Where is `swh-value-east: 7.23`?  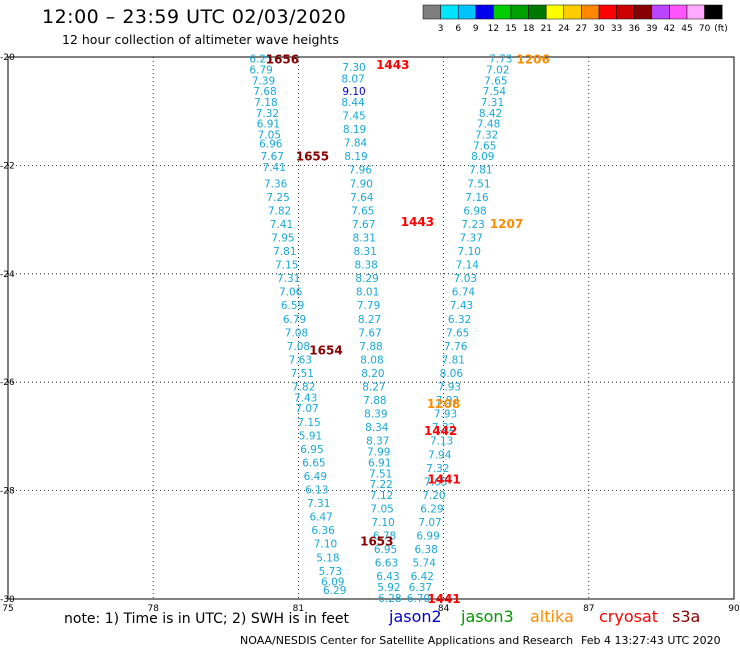
swh-value-east: 7.23 is located at coordinates (472, 225).